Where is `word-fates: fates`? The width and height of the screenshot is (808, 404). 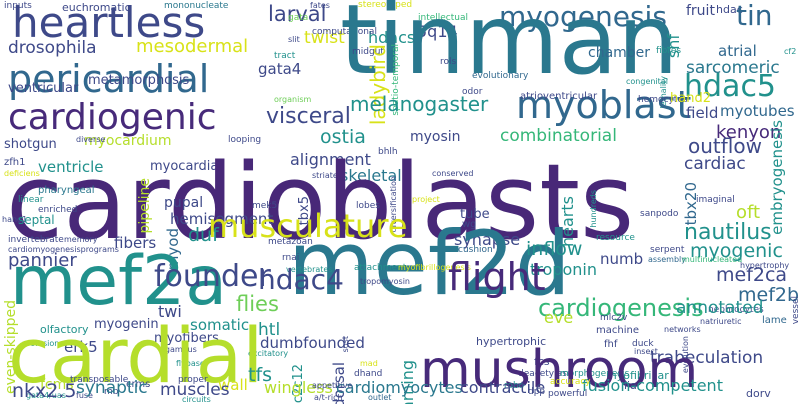
word-fates: fates is located at coordinates (320, 5).